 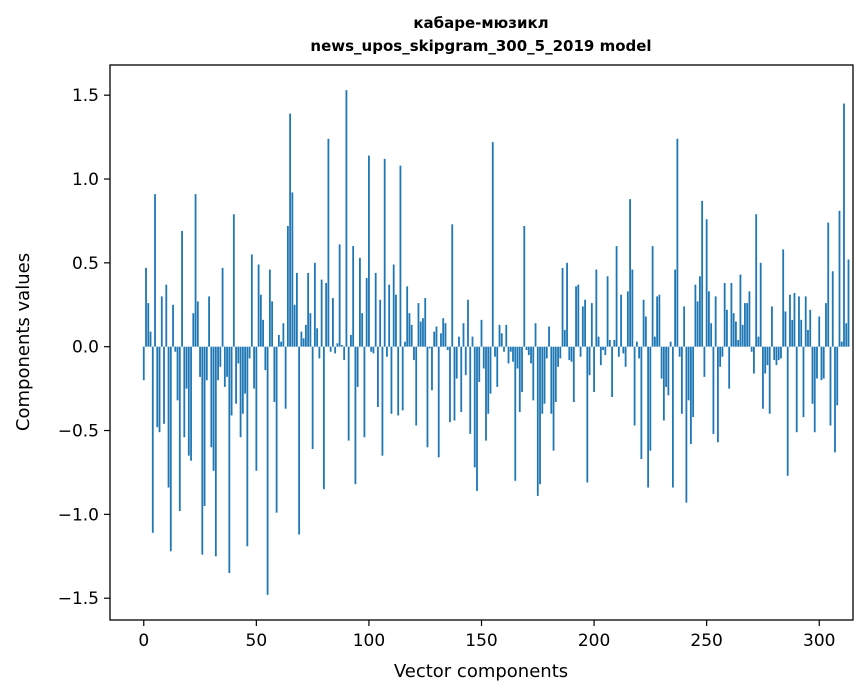 I want to click on y-tick-label: 0.5, so click(x=85, y=264).